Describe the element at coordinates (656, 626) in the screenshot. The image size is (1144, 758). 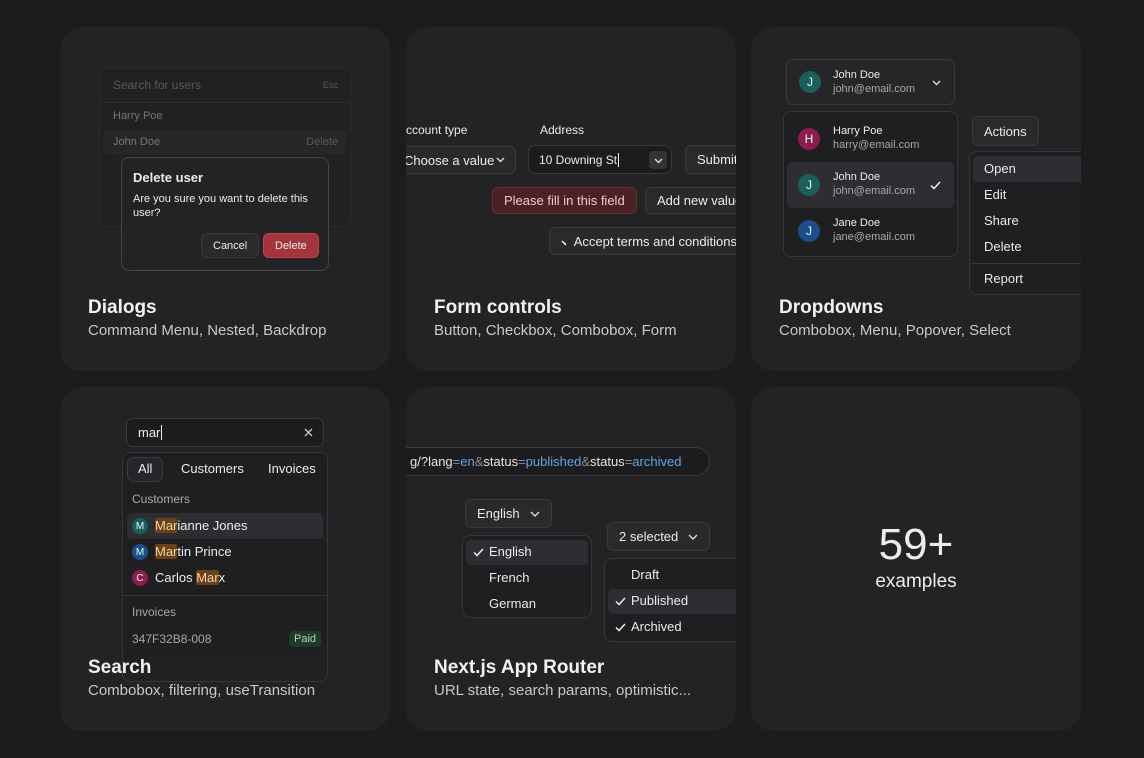
I see `option: Archived` at that location.